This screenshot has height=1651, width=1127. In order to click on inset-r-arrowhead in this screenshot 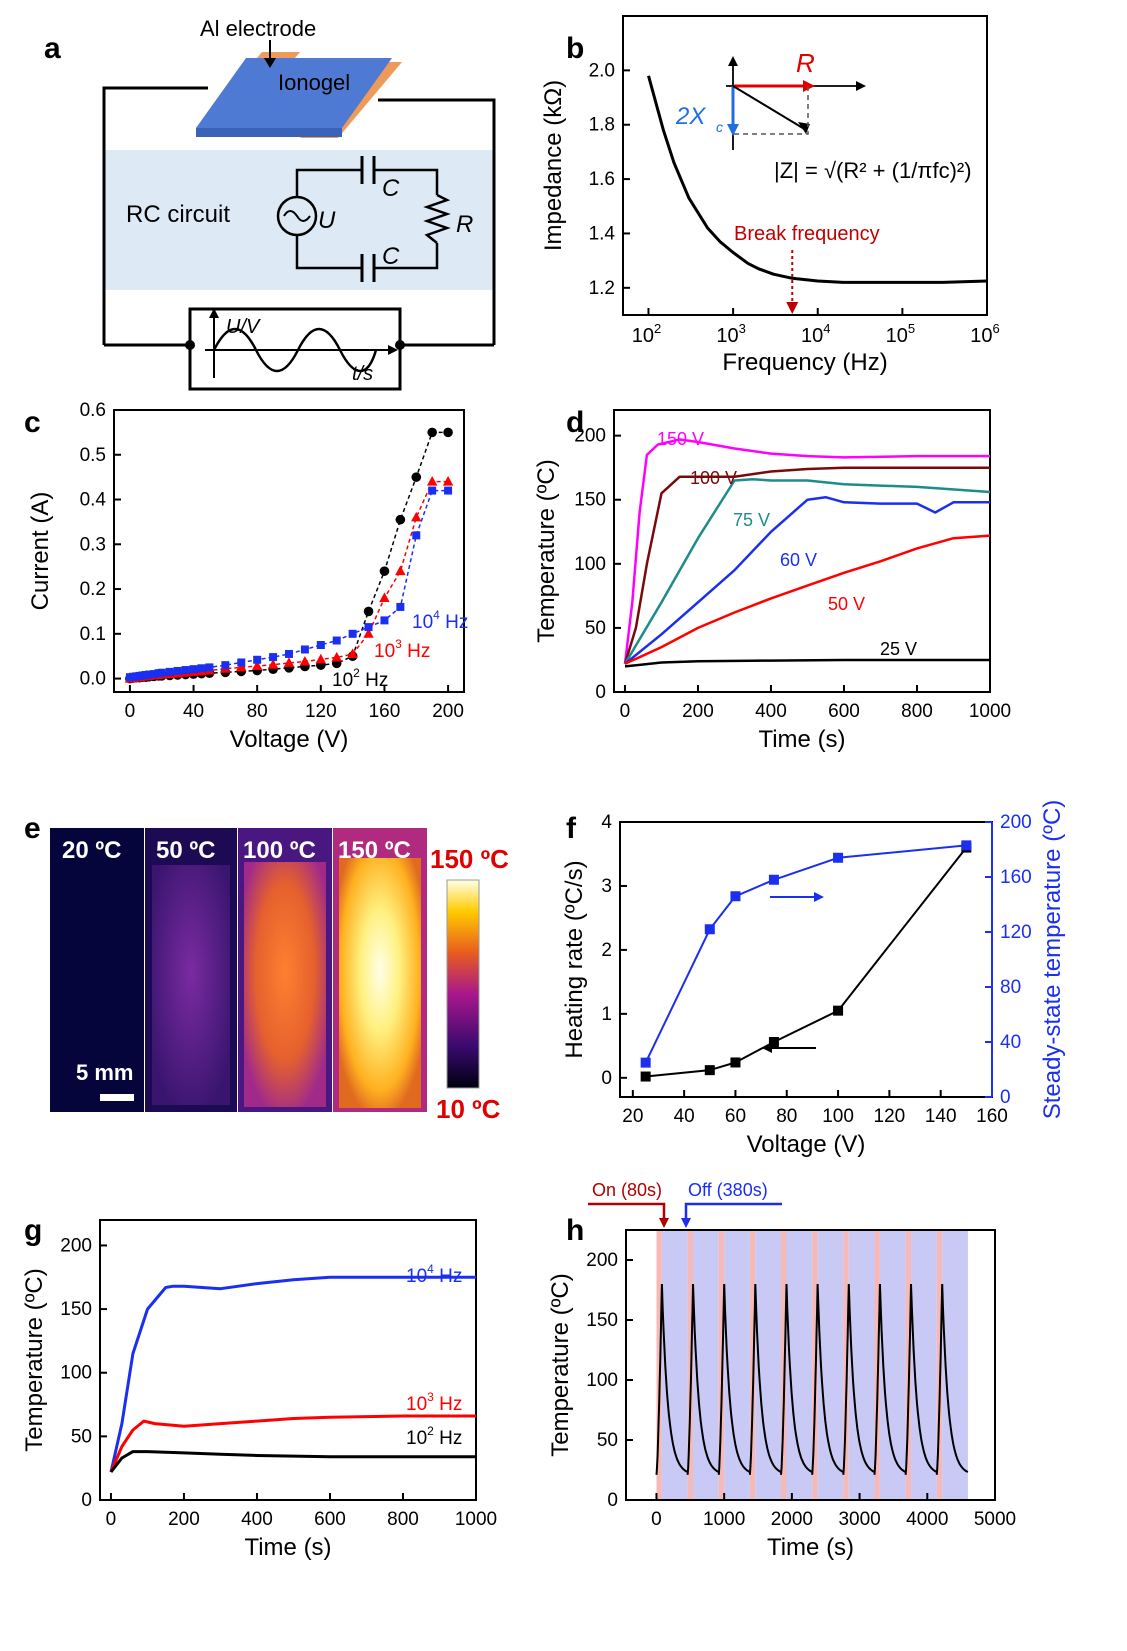, I will do `click(809, 86)`.